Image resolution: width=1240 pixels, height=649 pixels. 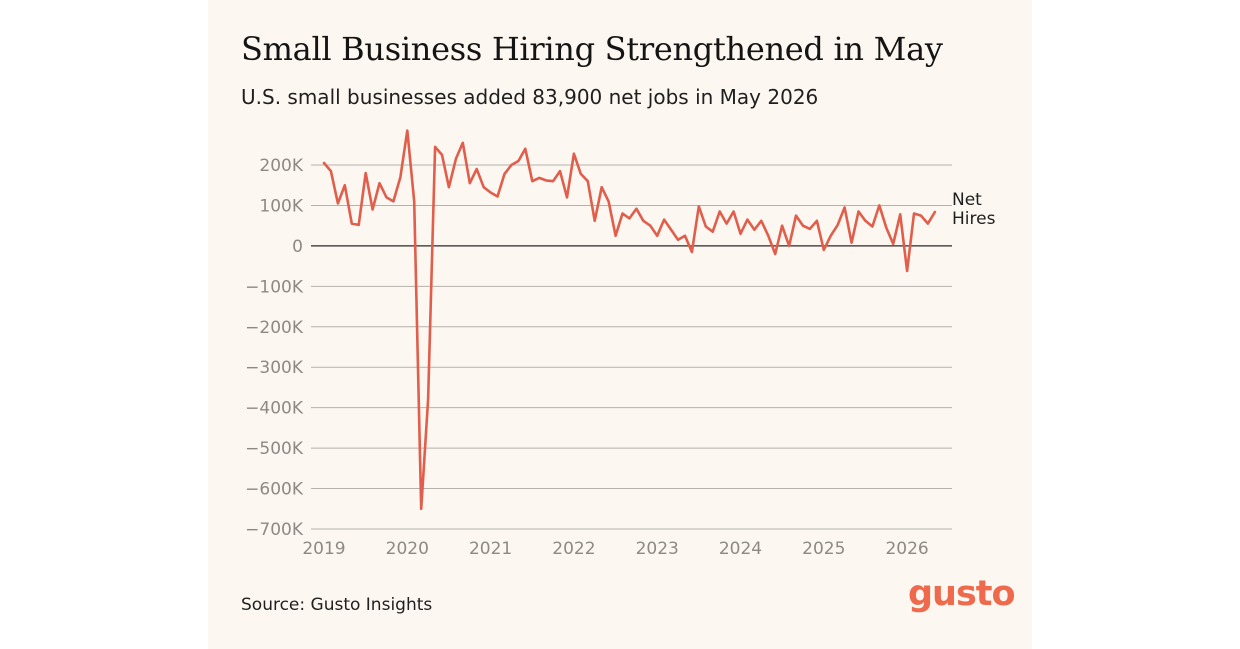 I want to click on y-tick-label: 200K, so click(x=281, y=166).